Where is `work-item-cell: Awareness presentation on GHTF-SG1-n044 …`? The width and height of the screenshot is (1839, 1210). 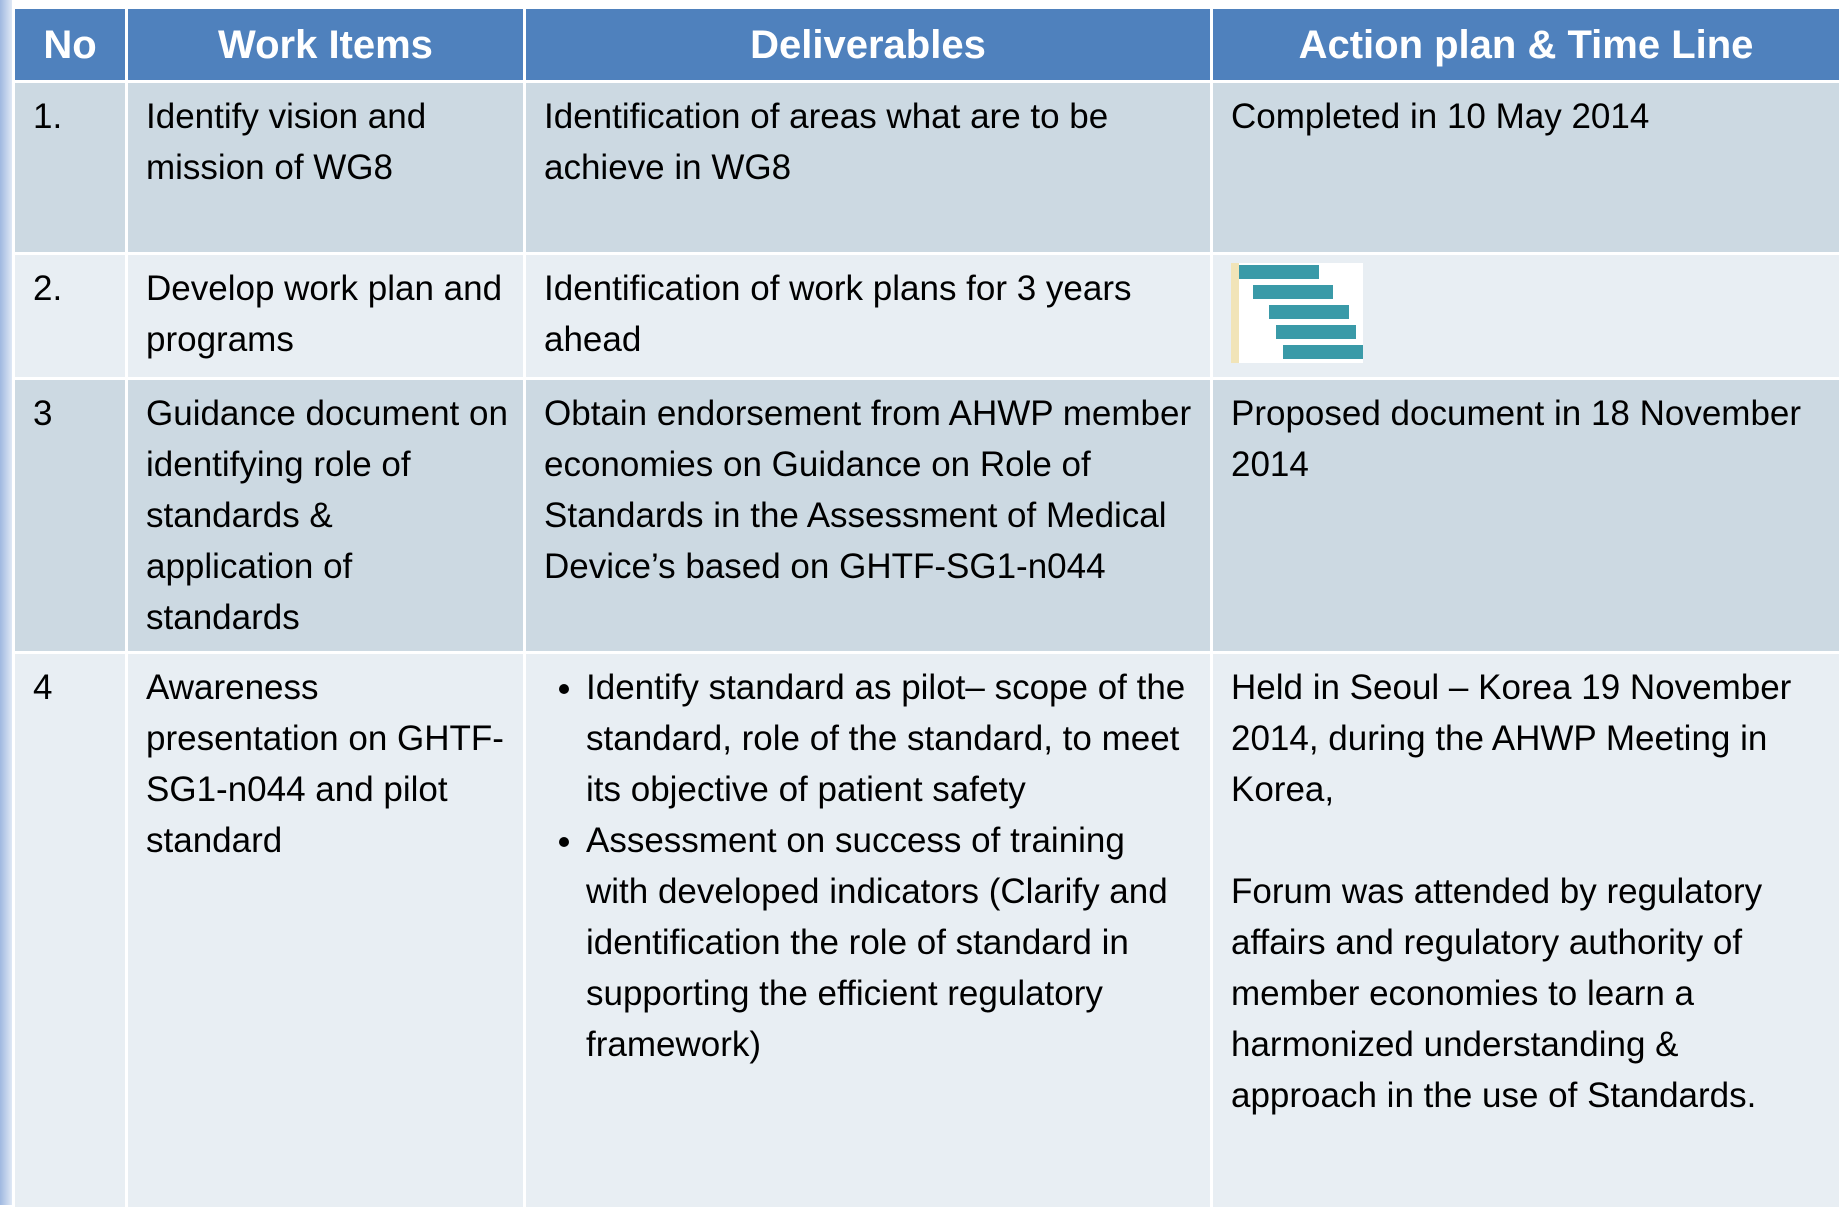 work-item-cell: Awareness presentation on GHTF-SG1-n044 … is located at coordinates (326, 931).